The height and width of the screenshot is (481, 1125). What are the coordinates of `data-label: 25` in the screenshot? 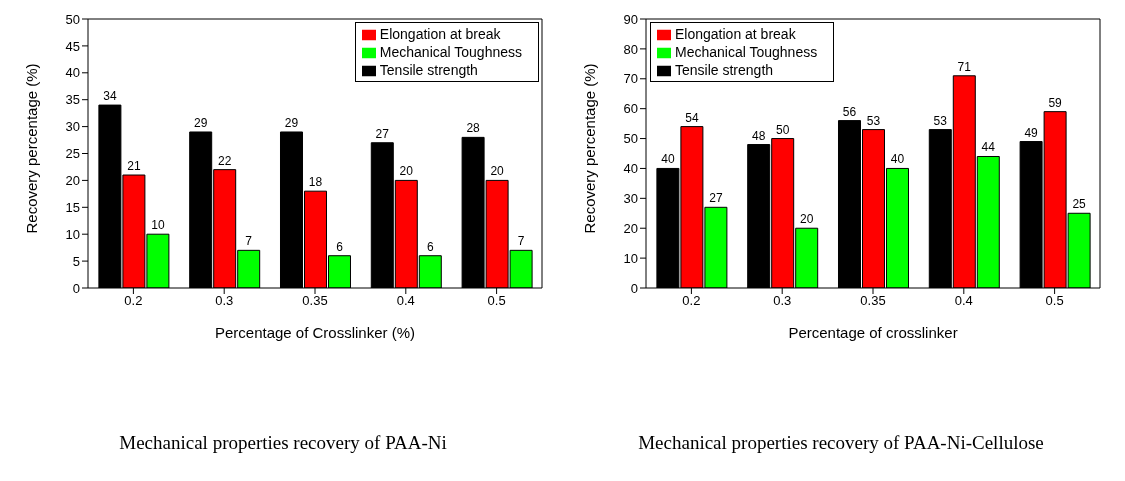 It's located at (1079, 204).